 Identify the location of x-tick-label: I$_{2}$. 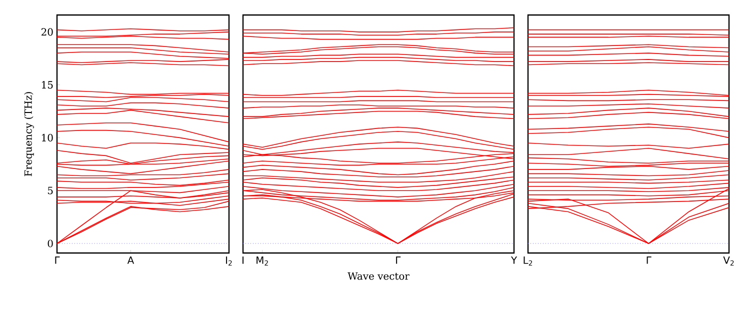
(229, 261).